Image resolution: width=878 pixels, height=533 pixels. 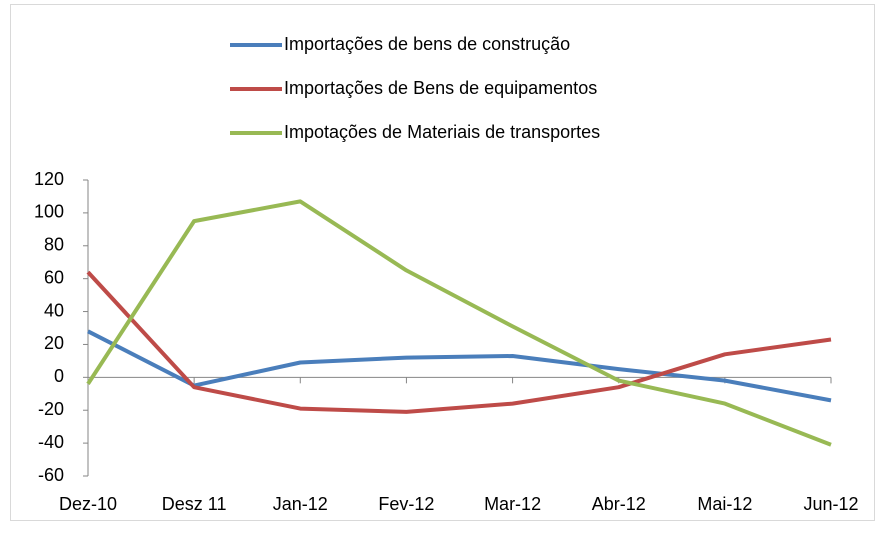 What do you see at coordinates (459, 366) in the screenshot?
I see `series-line` at bounding box center [459, 366].